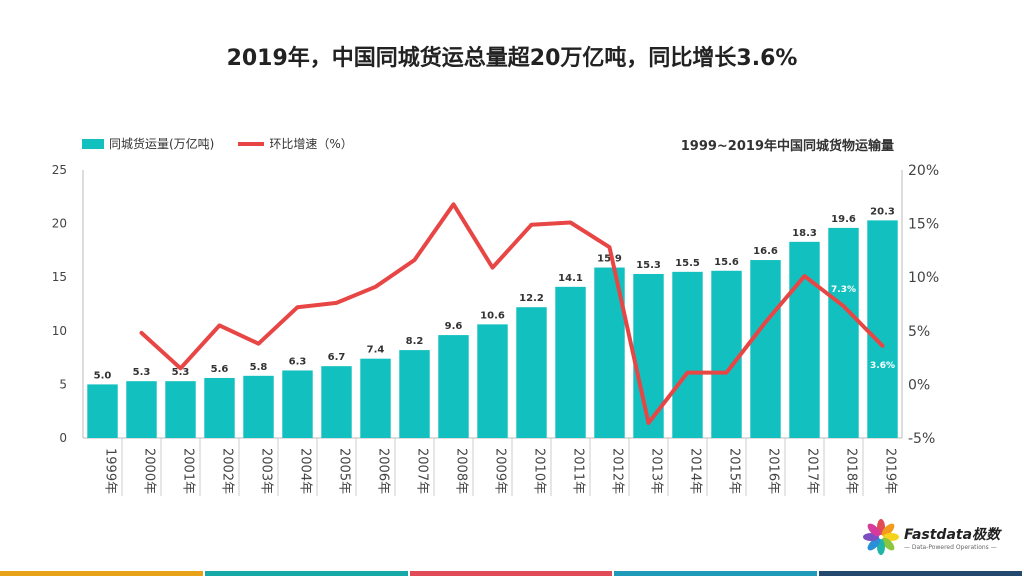 Image resolution: width=1024 pixels, height=576 pixels. I want to click on x-tick-label: 2001年, so click(188, 471).